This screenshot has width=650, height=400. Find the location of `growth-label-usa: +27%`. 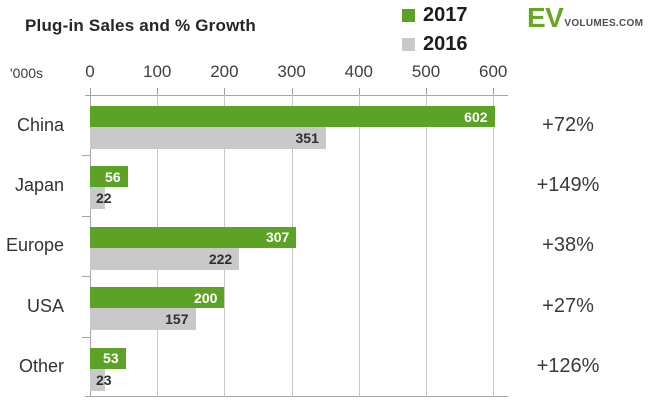

growth-label-usa: +27% is located at coordinates (568, 305).